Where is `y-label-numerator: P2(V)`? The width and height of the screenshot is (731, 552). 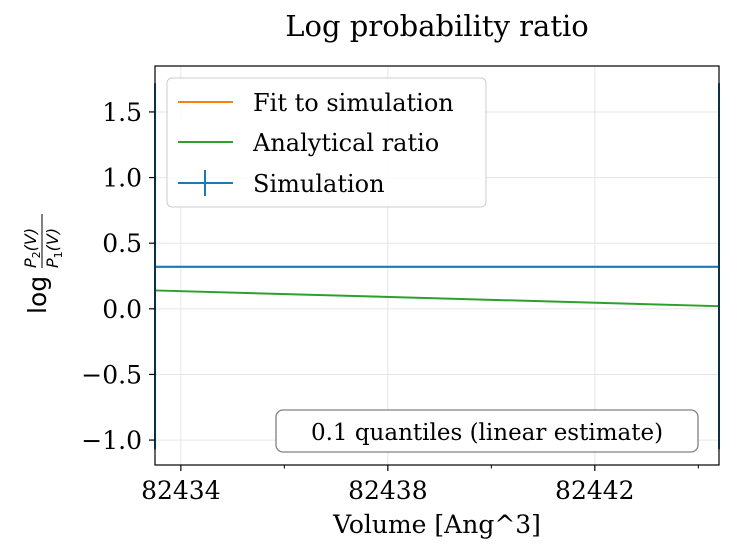
y-label-numerator: P2(V) is located at coordinates (32, 248).